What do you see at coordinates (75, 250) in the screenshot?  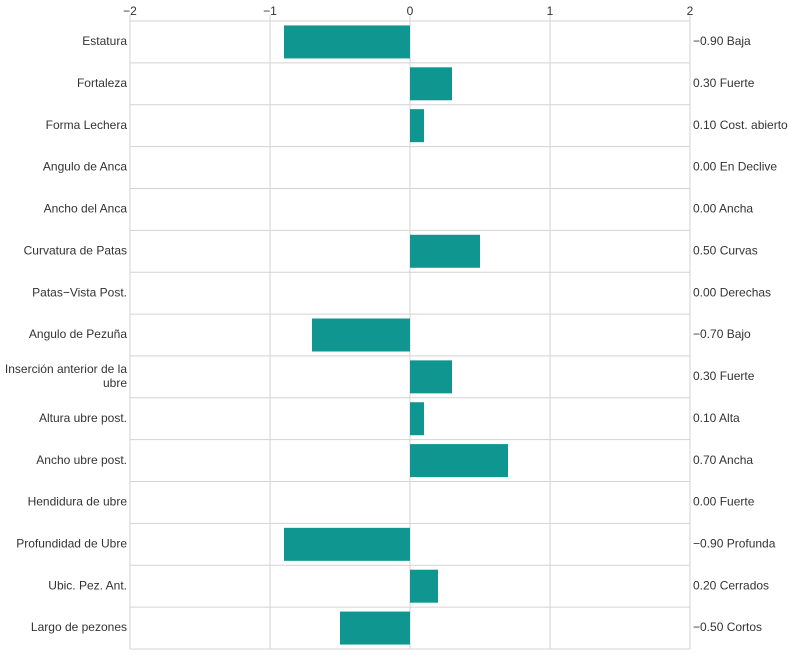 I see `category-label: Curvatura de Patas` at bounding box center [75, 250].